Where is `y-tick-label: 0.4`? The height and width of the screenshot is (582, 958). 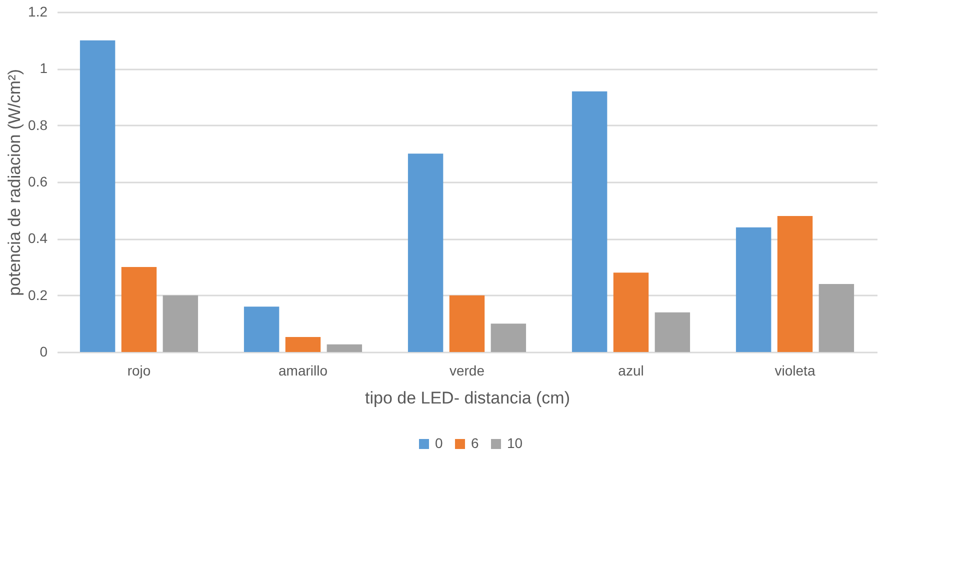 y-tick-label: 0.4 is located at coordinates (38, 238).